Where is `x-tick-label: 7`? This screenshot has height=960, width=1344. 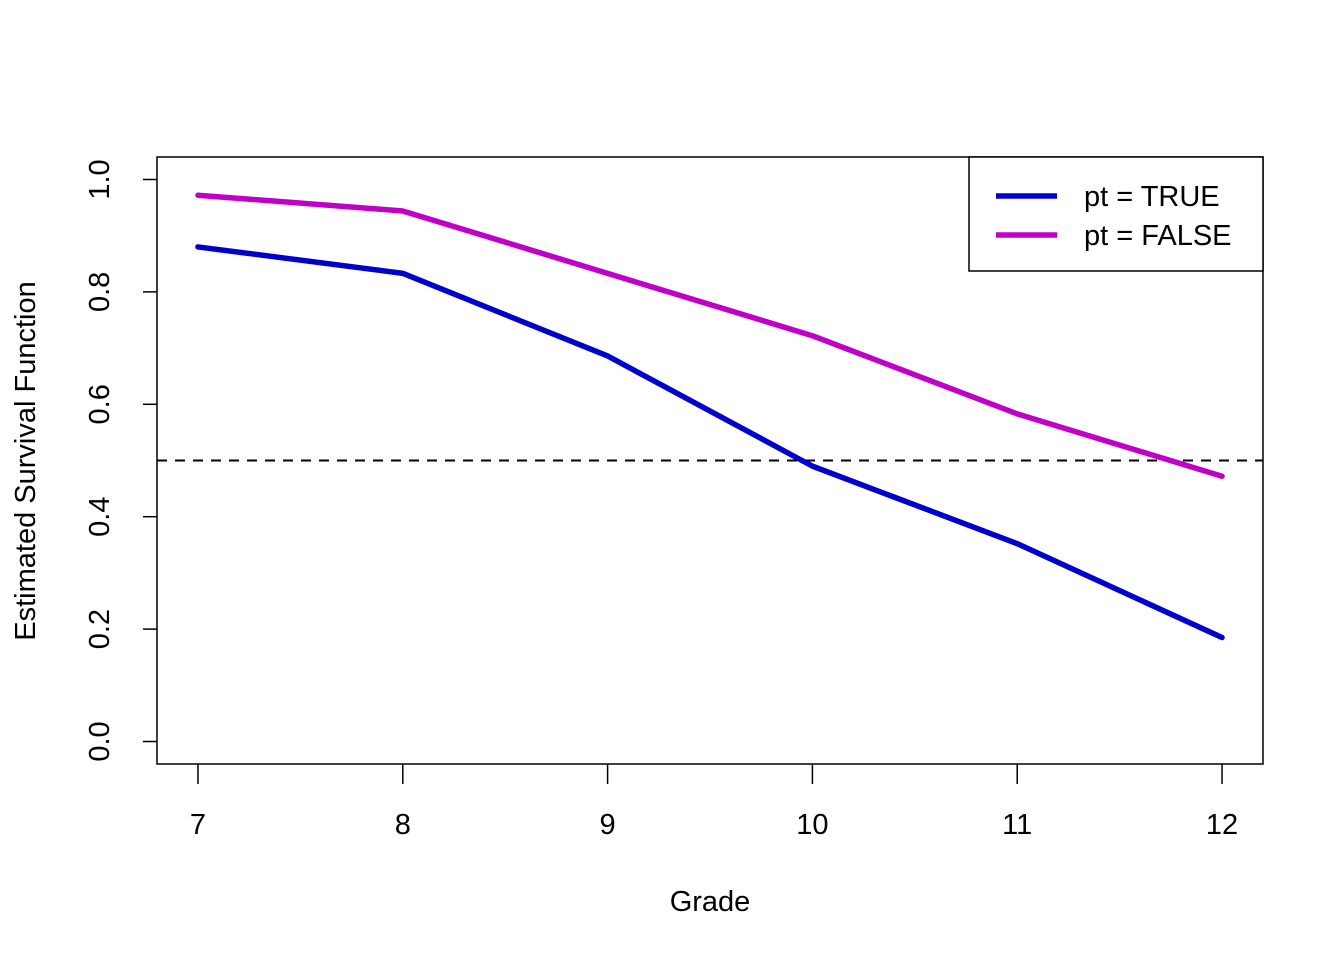 x-tick-label: 7 is located at coordinates (198, 825).